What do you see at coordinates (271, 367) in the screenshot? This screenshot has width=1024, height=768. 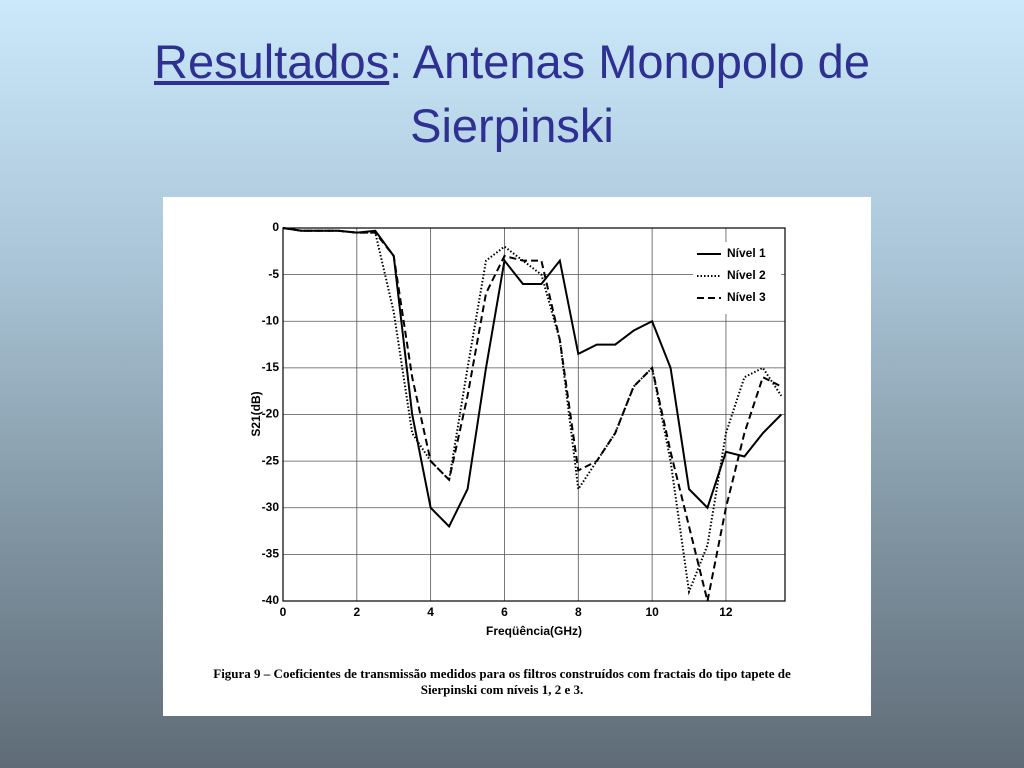 I see `y-tick-label: -15` at bounding box center [271, 367].